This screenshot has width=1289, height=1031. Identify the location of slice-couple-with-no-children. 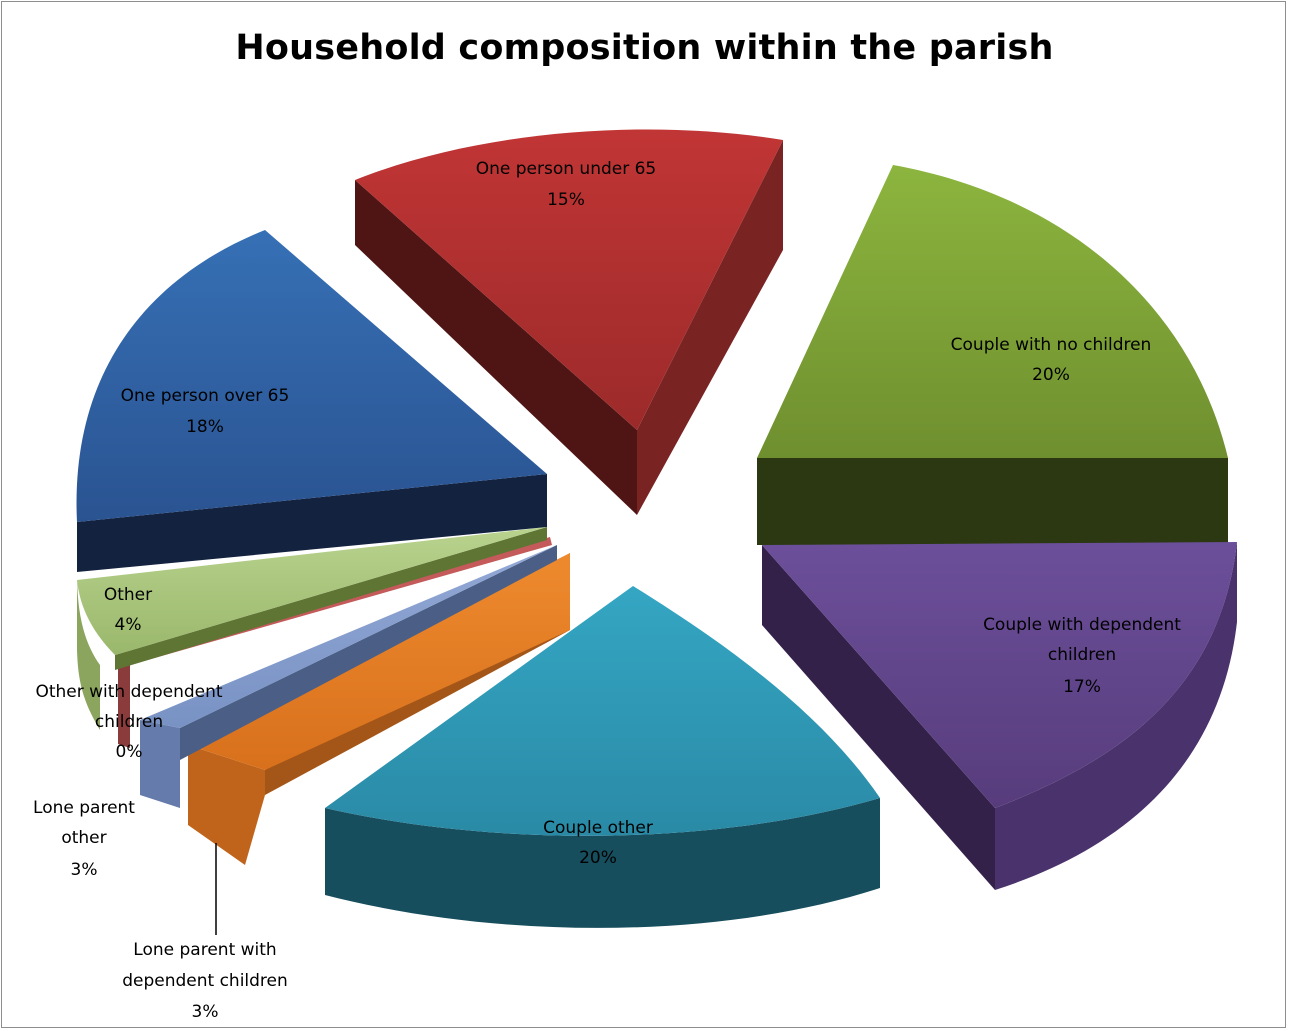
(992, 355).